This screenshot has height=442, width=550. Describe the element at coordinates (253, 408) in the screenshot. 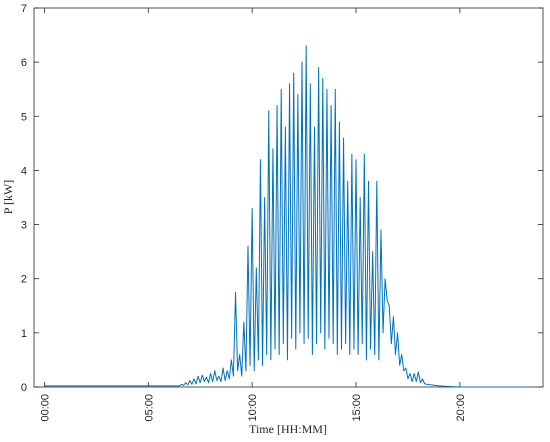

I see `x-tick-label: 10:00` at that location.